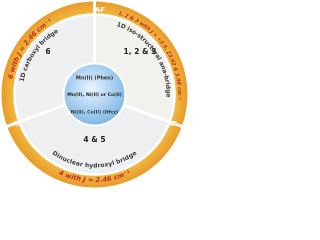 The height and width of the screenshot is (240, 320). I want to click on compound-label: 1, 2 & 3, so click(140, 51).